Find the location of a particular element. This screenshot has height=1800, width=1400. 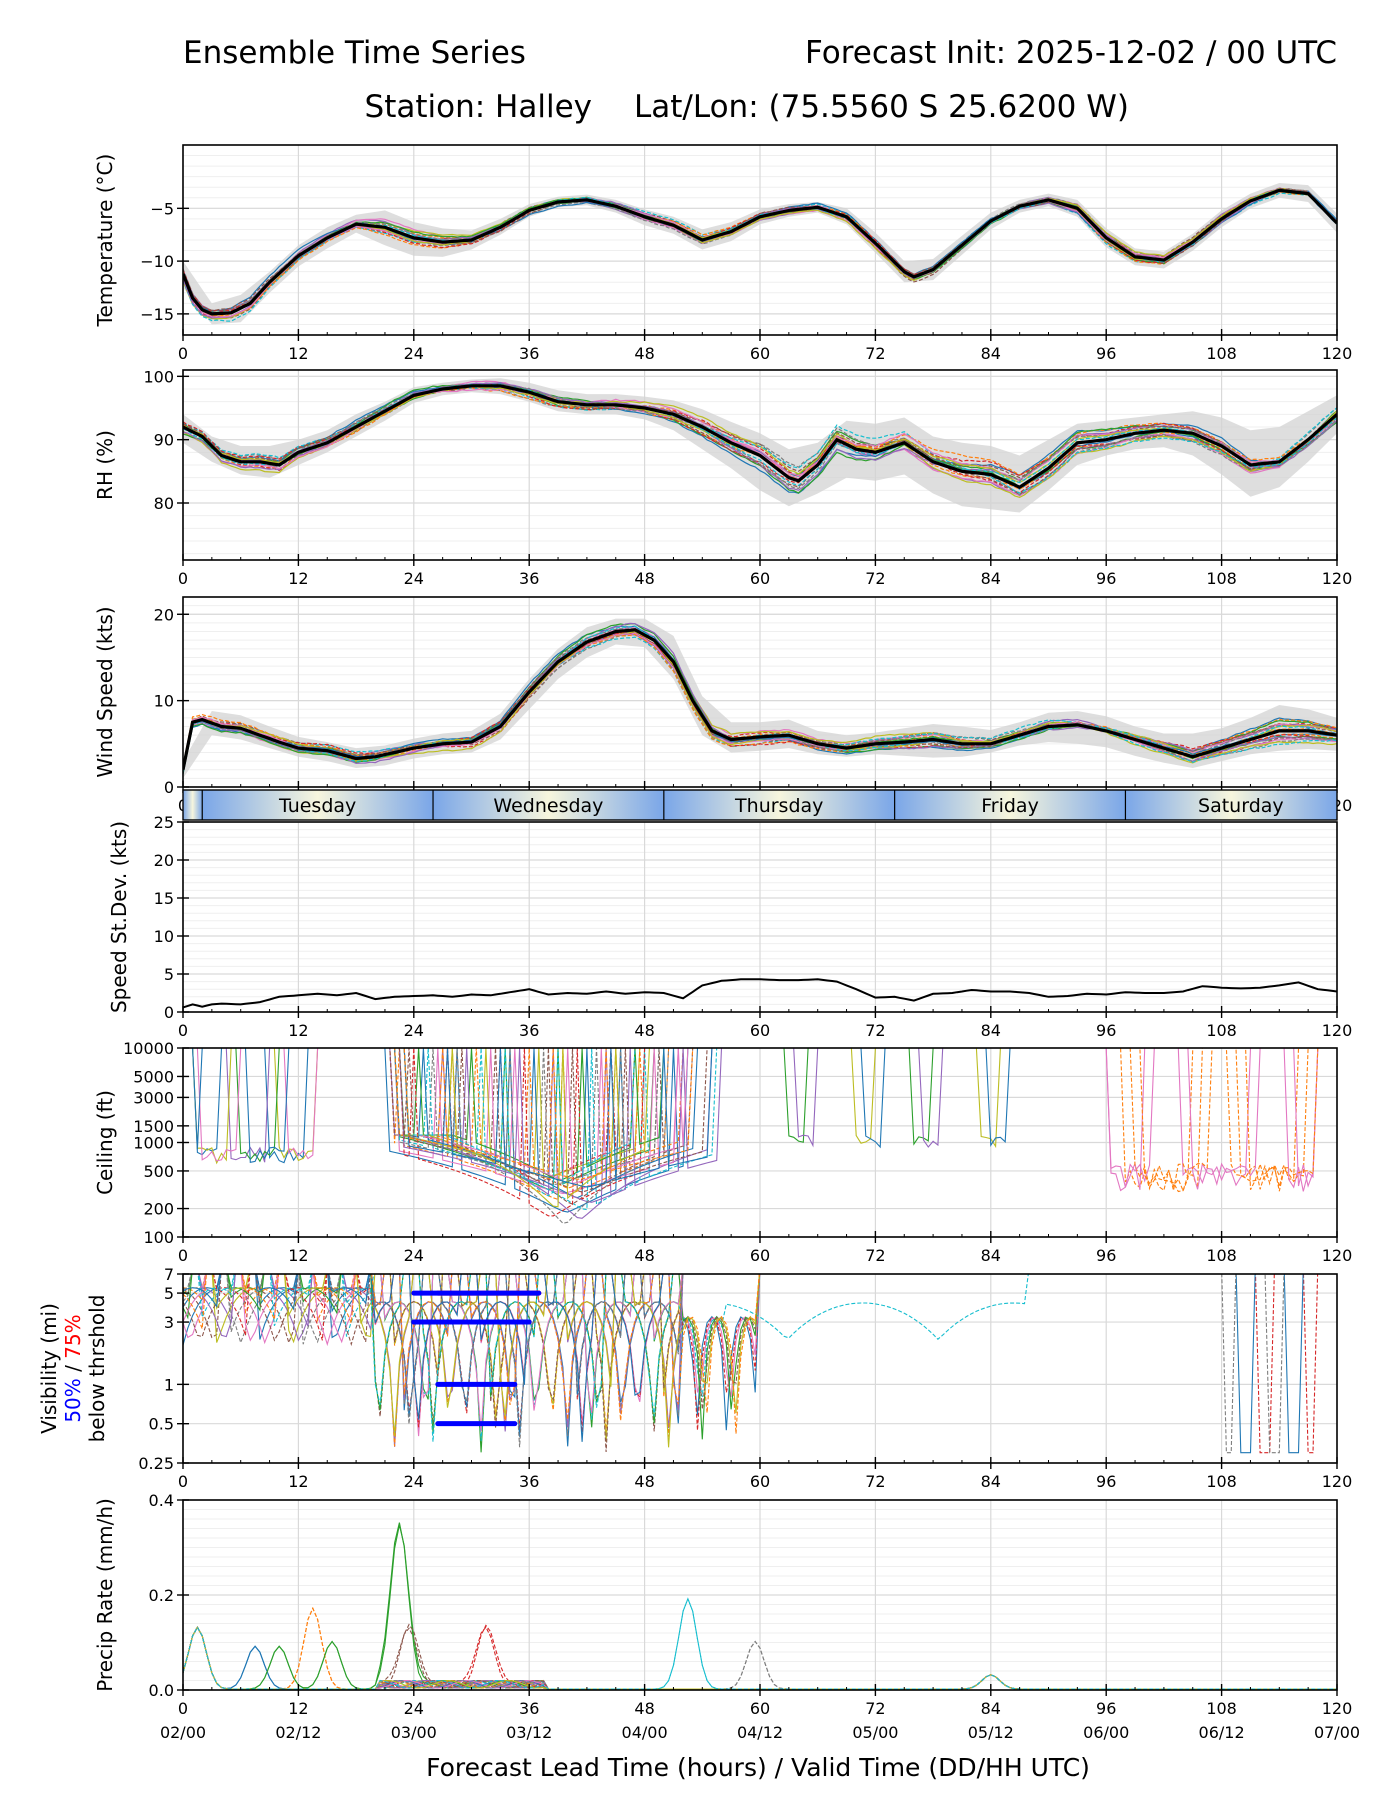

speed_stdev-ytick-label: 0 is located at coordinates (169, 1012).